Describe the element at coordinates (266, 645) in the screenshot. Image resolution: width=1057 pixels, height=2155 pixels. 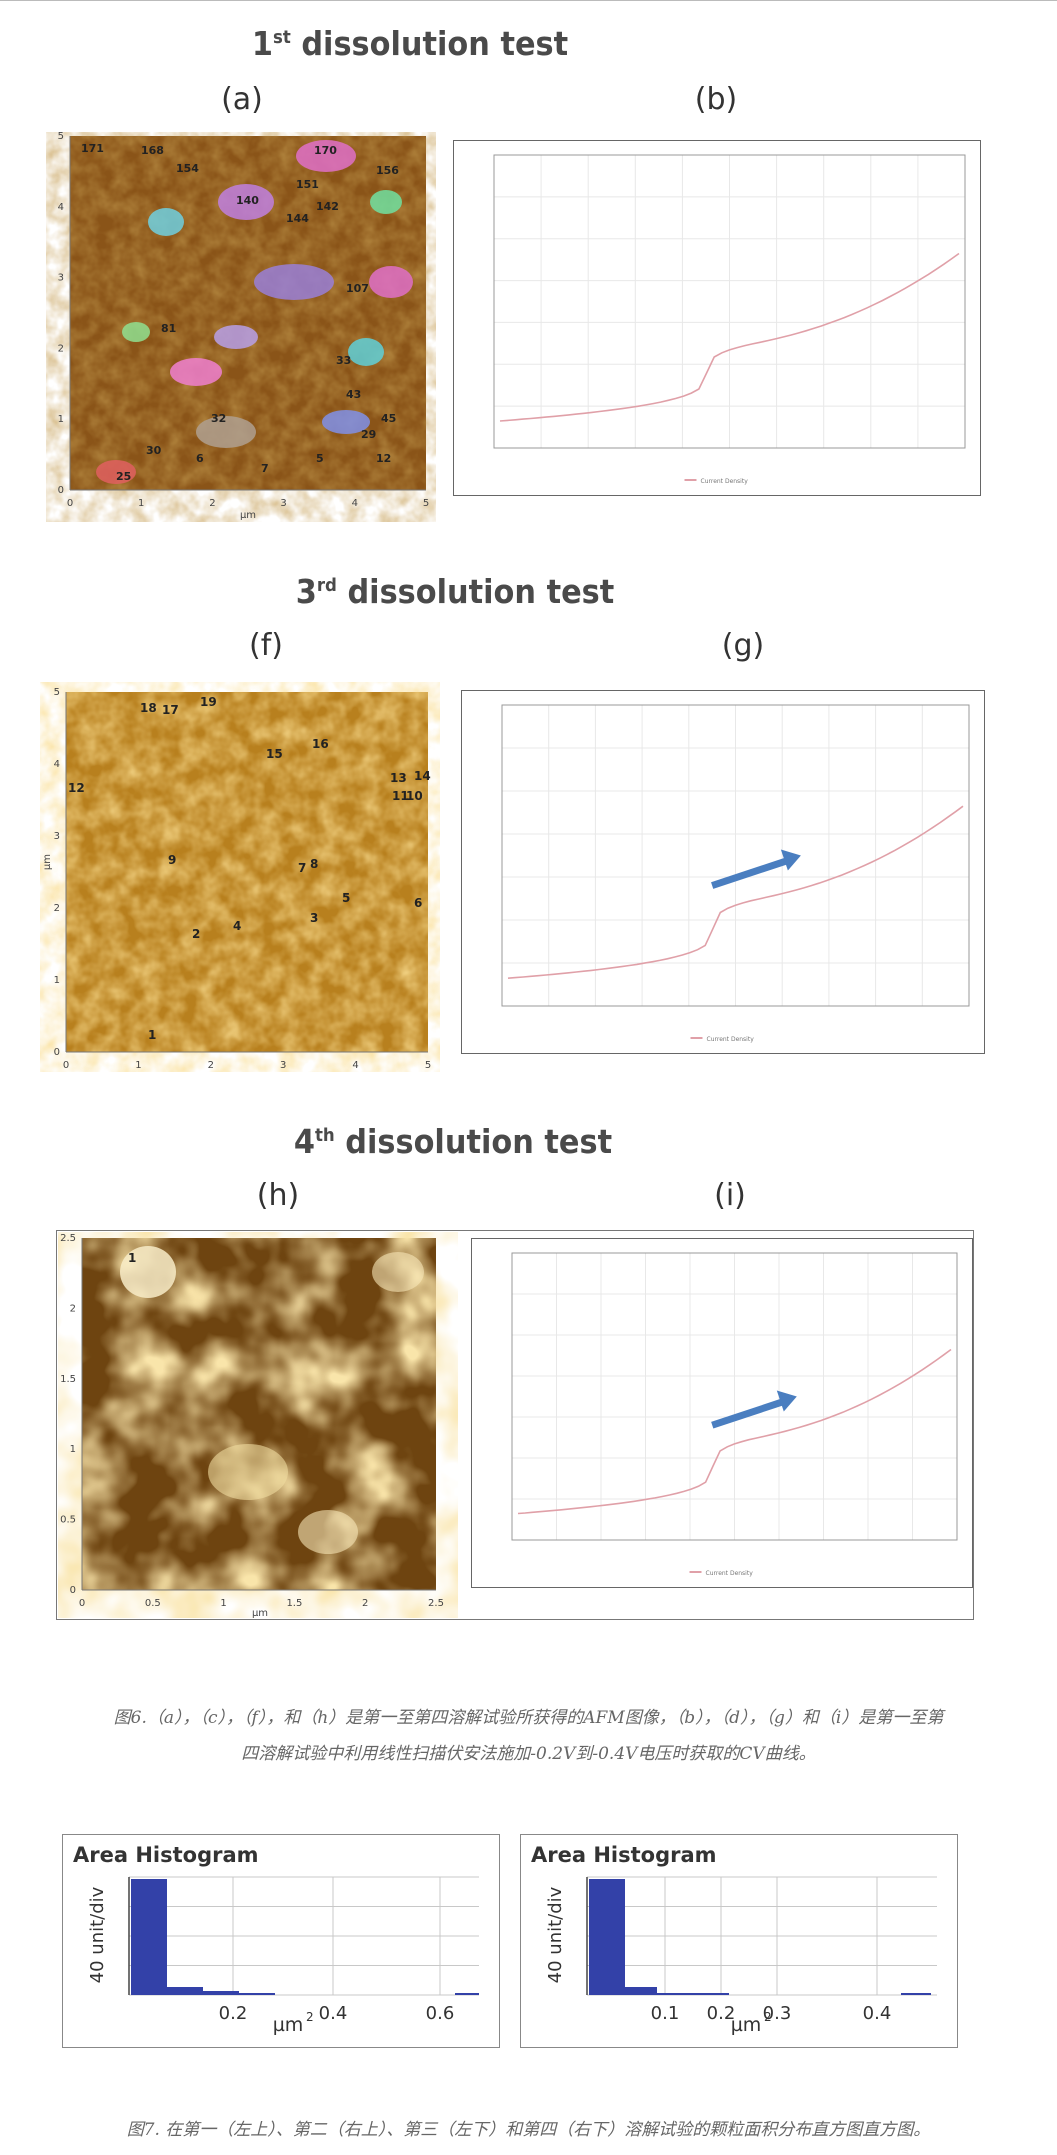
I see `panel-label-f: (f)` at that location.